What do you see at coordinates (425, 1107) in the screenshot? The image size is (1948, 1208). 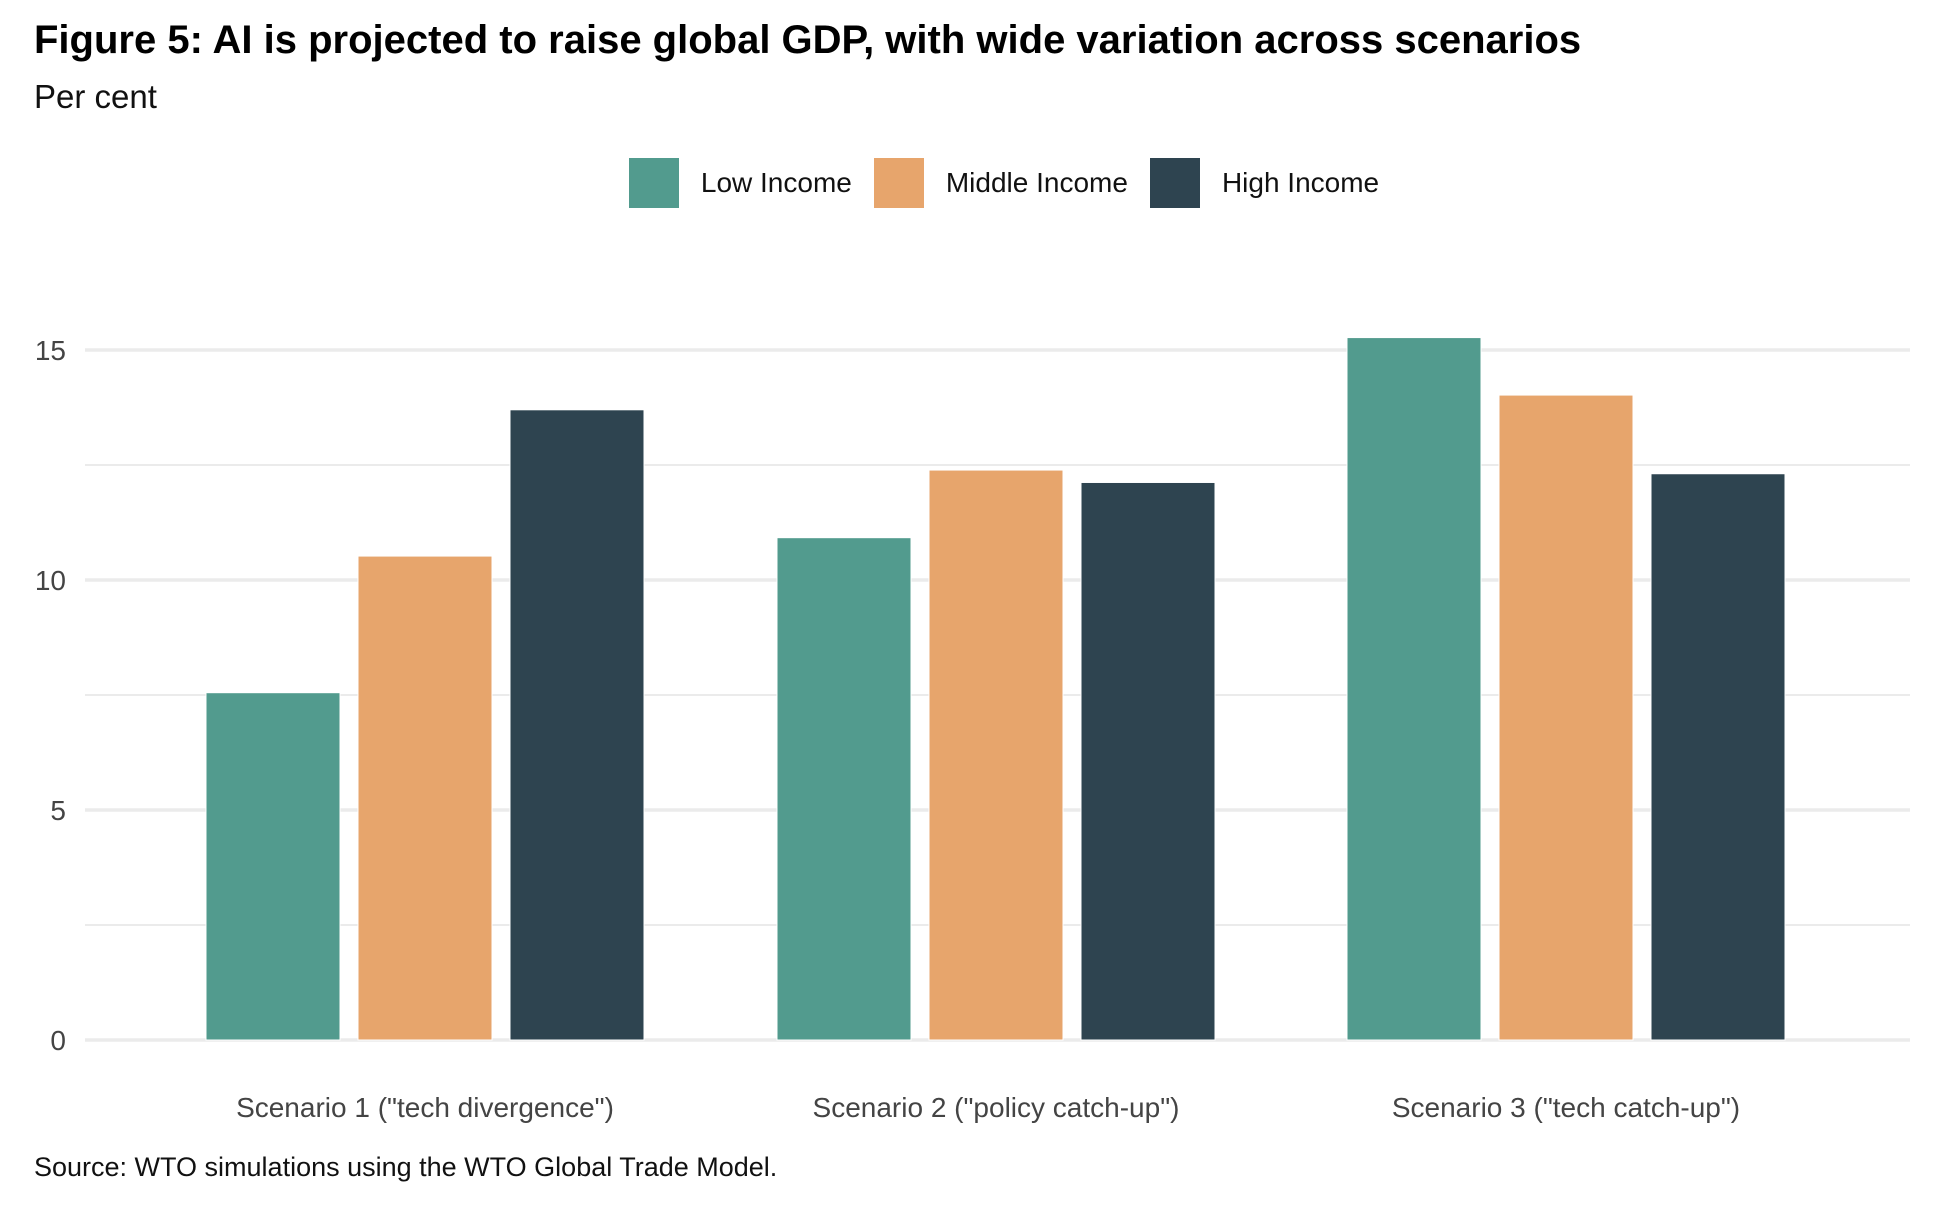 I see `x-tick-label: Scenario 1 ("tech divergence")` at bounding box center [425, 1107].